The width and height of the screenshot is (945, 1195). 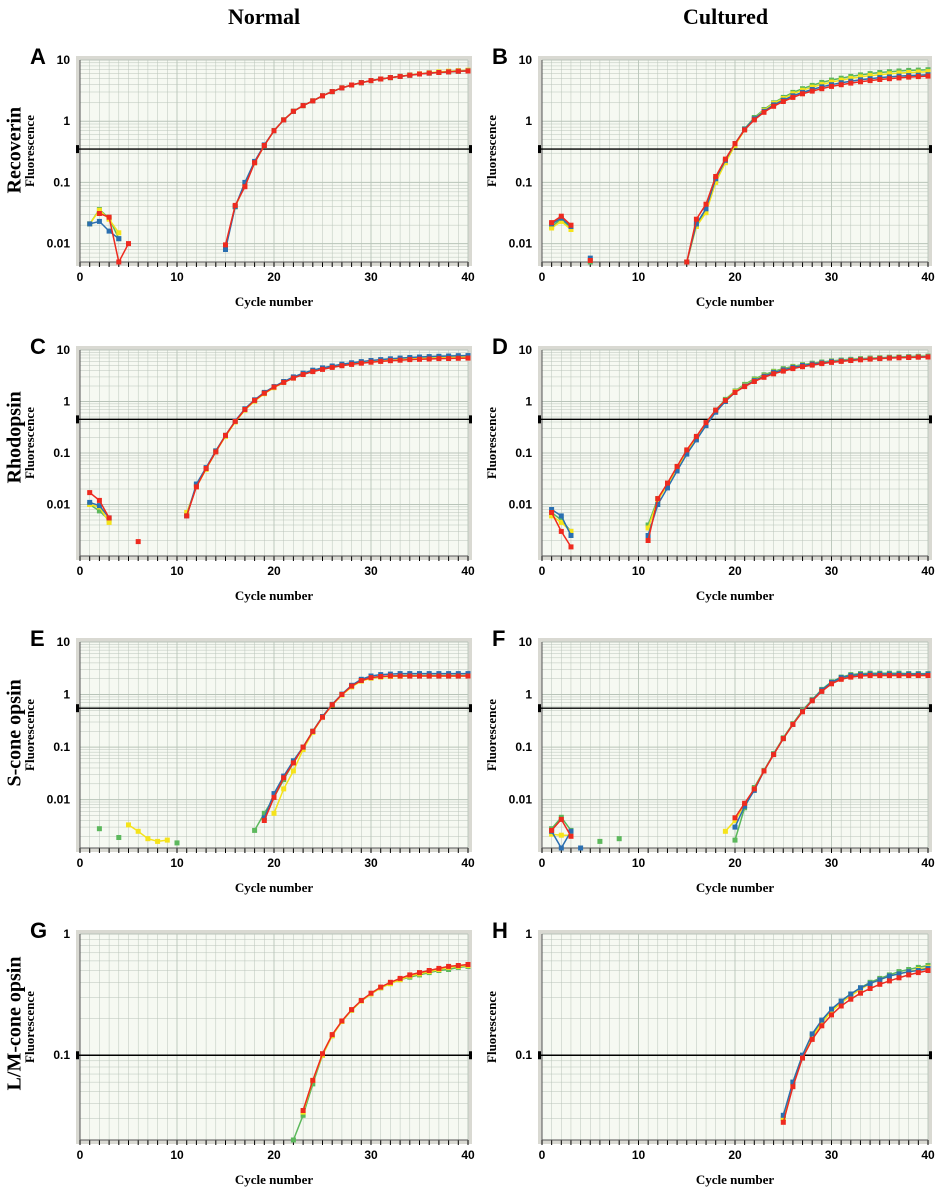 I want to click on y-tick-label: 1, so click(x=66, y=934).